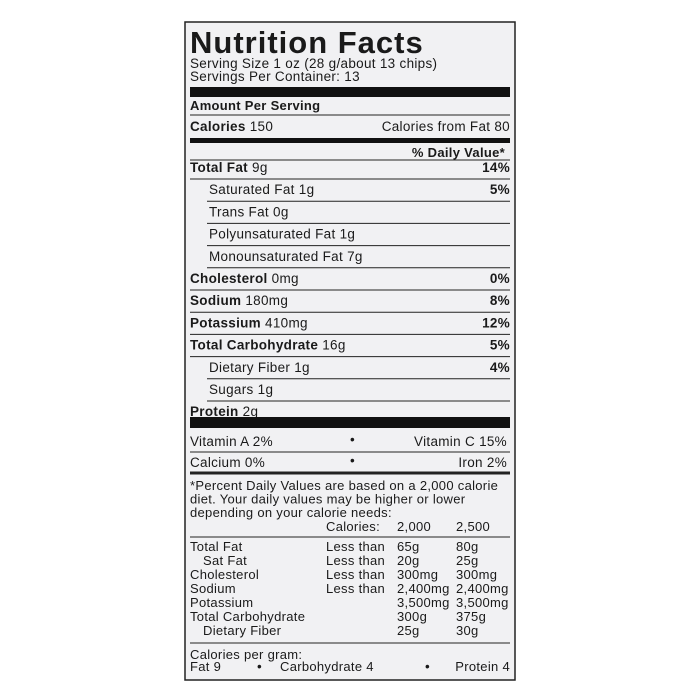  I want to click on nutrient-row: Saturated Fat 1g, so click(261, 189).